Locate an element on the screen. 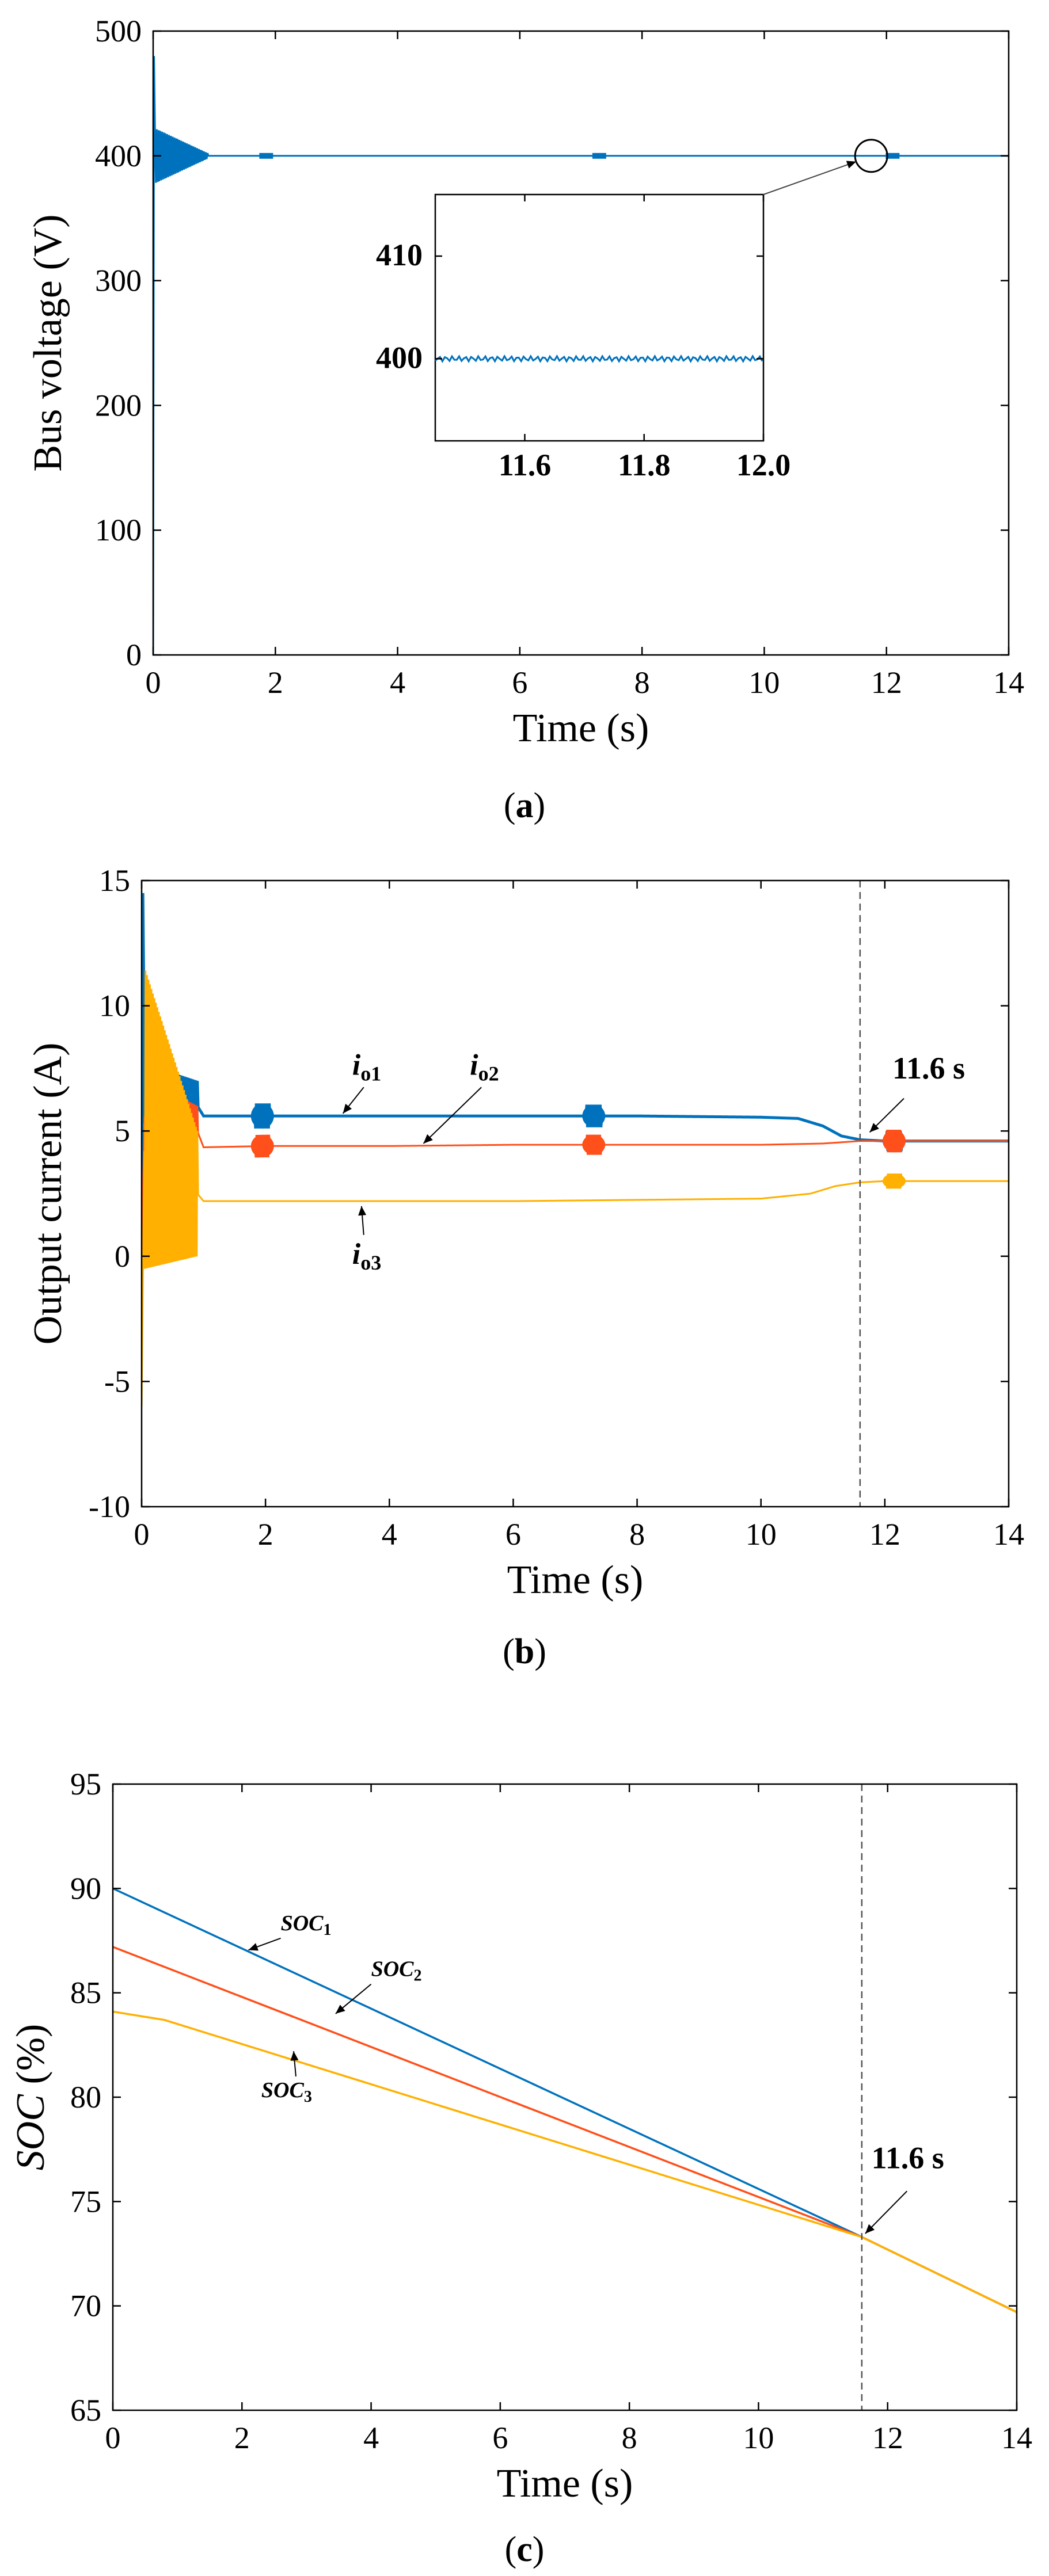  annotation-sub: 3 is located at coordinates (308, 2097).